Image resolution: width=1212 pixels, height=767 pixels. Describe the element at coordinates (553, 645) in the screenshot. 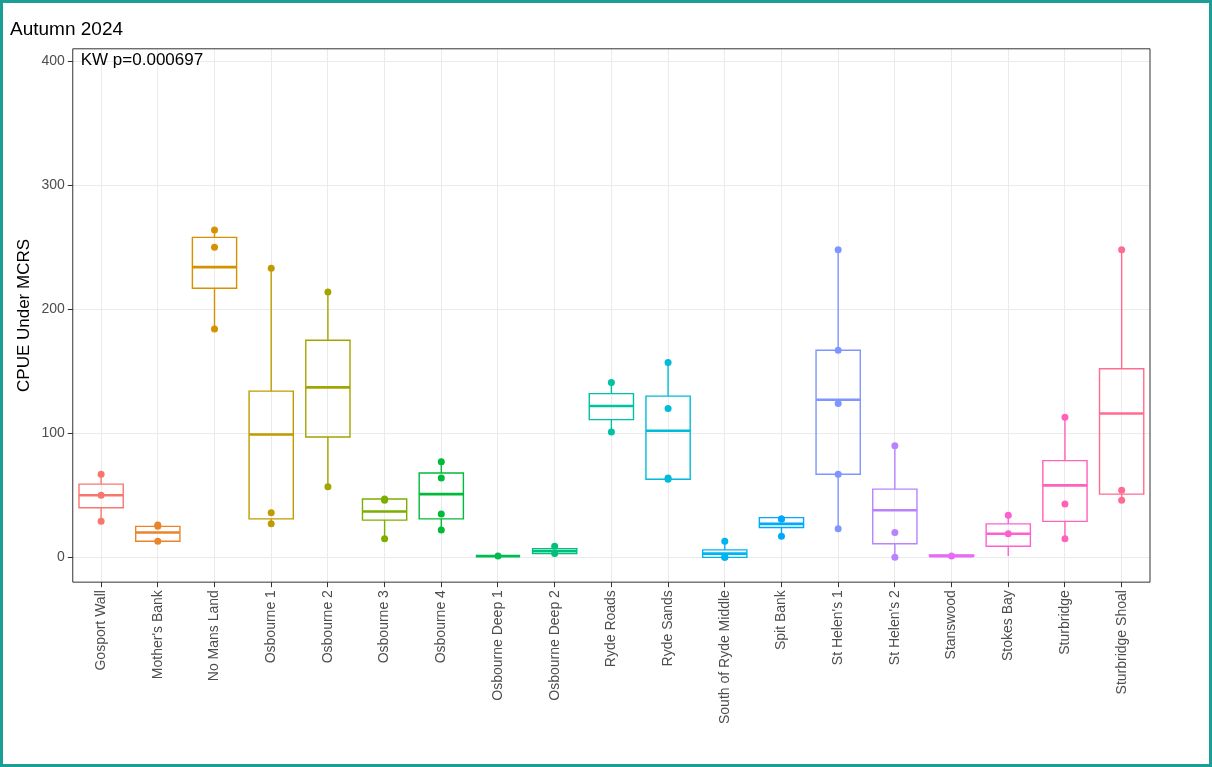

I see `x-tick-label: Osbourne Deep 2` at that location.